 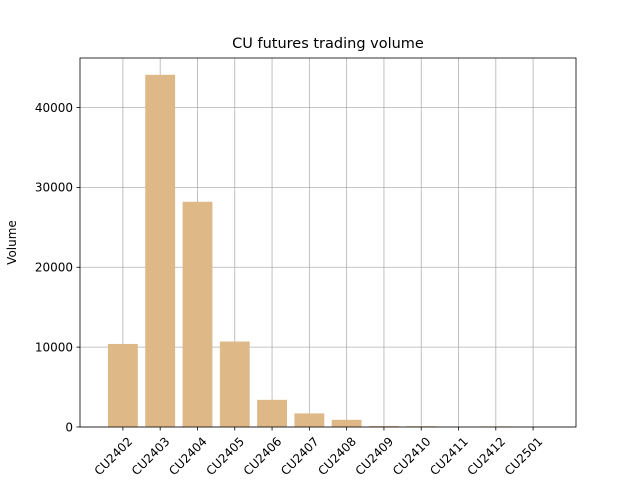 I want to click on y-tick-label: 30000, so click(x=54, y=188).